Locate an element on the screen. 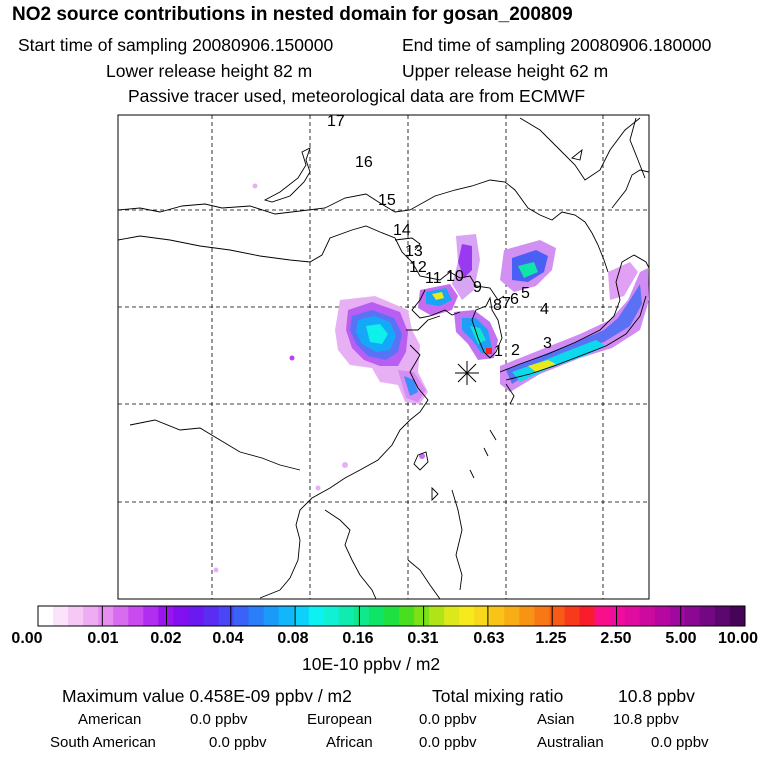 This screenshot has height=768, width=768. total-mixing-label: Total mixing ratio is located at coordinates (498, 696).